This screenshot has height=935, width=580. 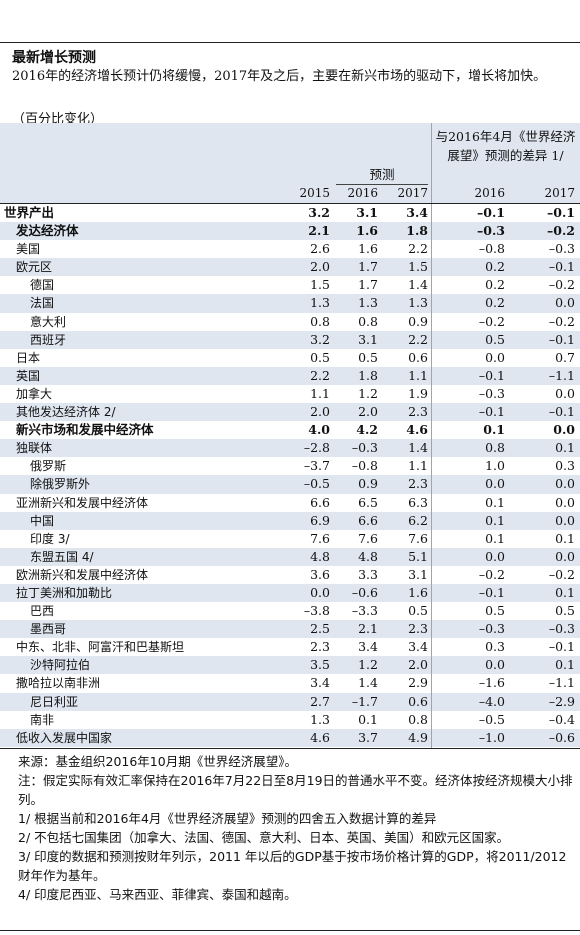 I want to click on forecast-column-heading: 预测, so click(x=382, y=174).